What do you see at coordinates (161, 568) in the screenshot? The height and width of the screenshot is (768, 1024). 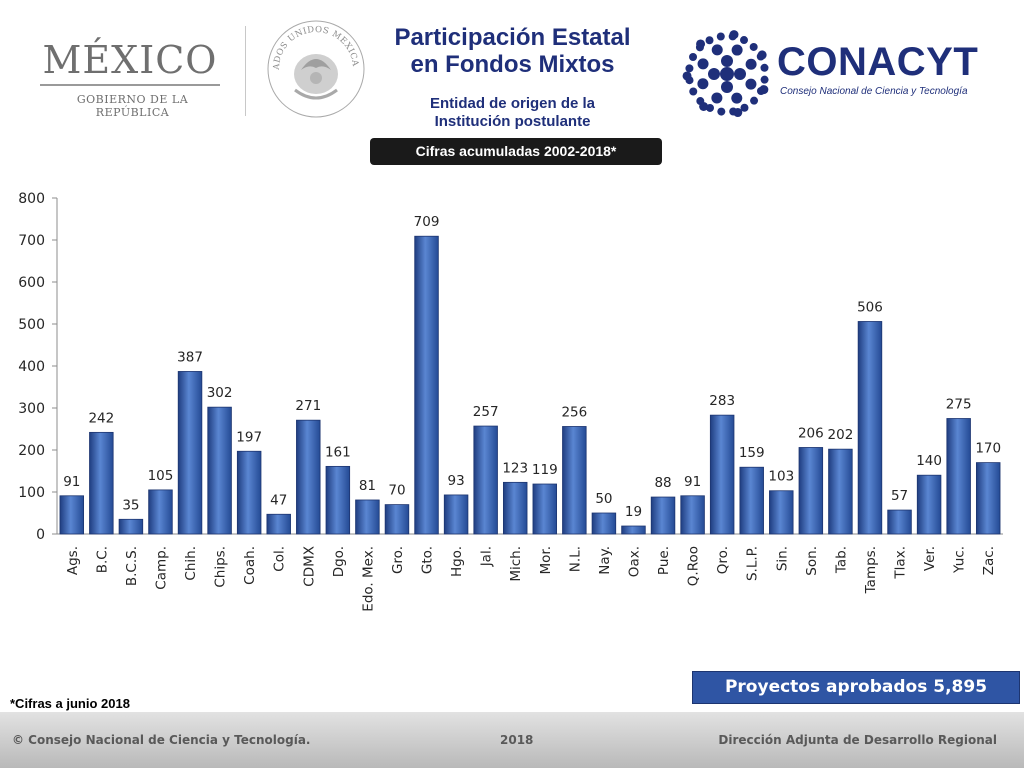 I see `category-label: Camp.` at bounding box center [161, 568].